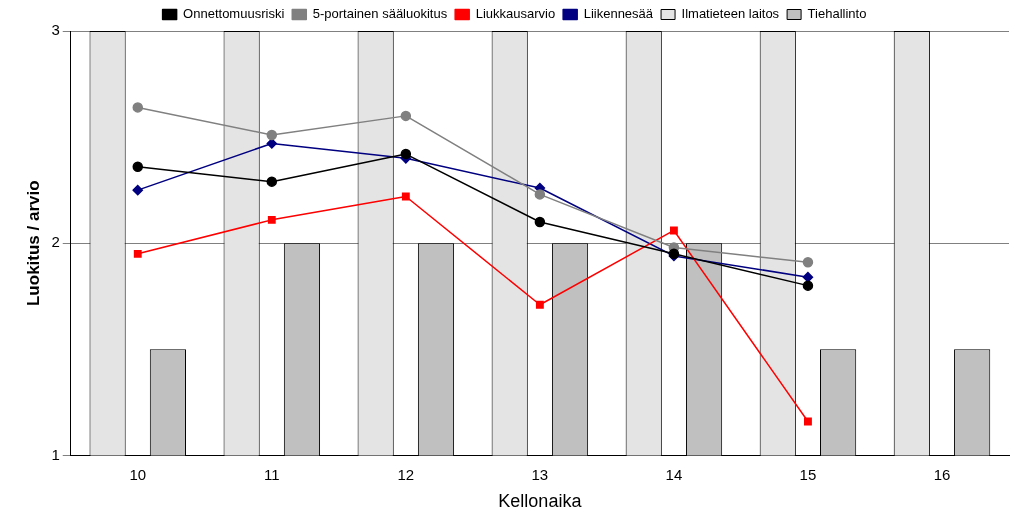 This screenshot has height=527, width=1029. What do you see at coordinates (33, 243) in the screenshot?
I see `y-axis-title: Luokitus / arvio` at bounding box center [33, 243].